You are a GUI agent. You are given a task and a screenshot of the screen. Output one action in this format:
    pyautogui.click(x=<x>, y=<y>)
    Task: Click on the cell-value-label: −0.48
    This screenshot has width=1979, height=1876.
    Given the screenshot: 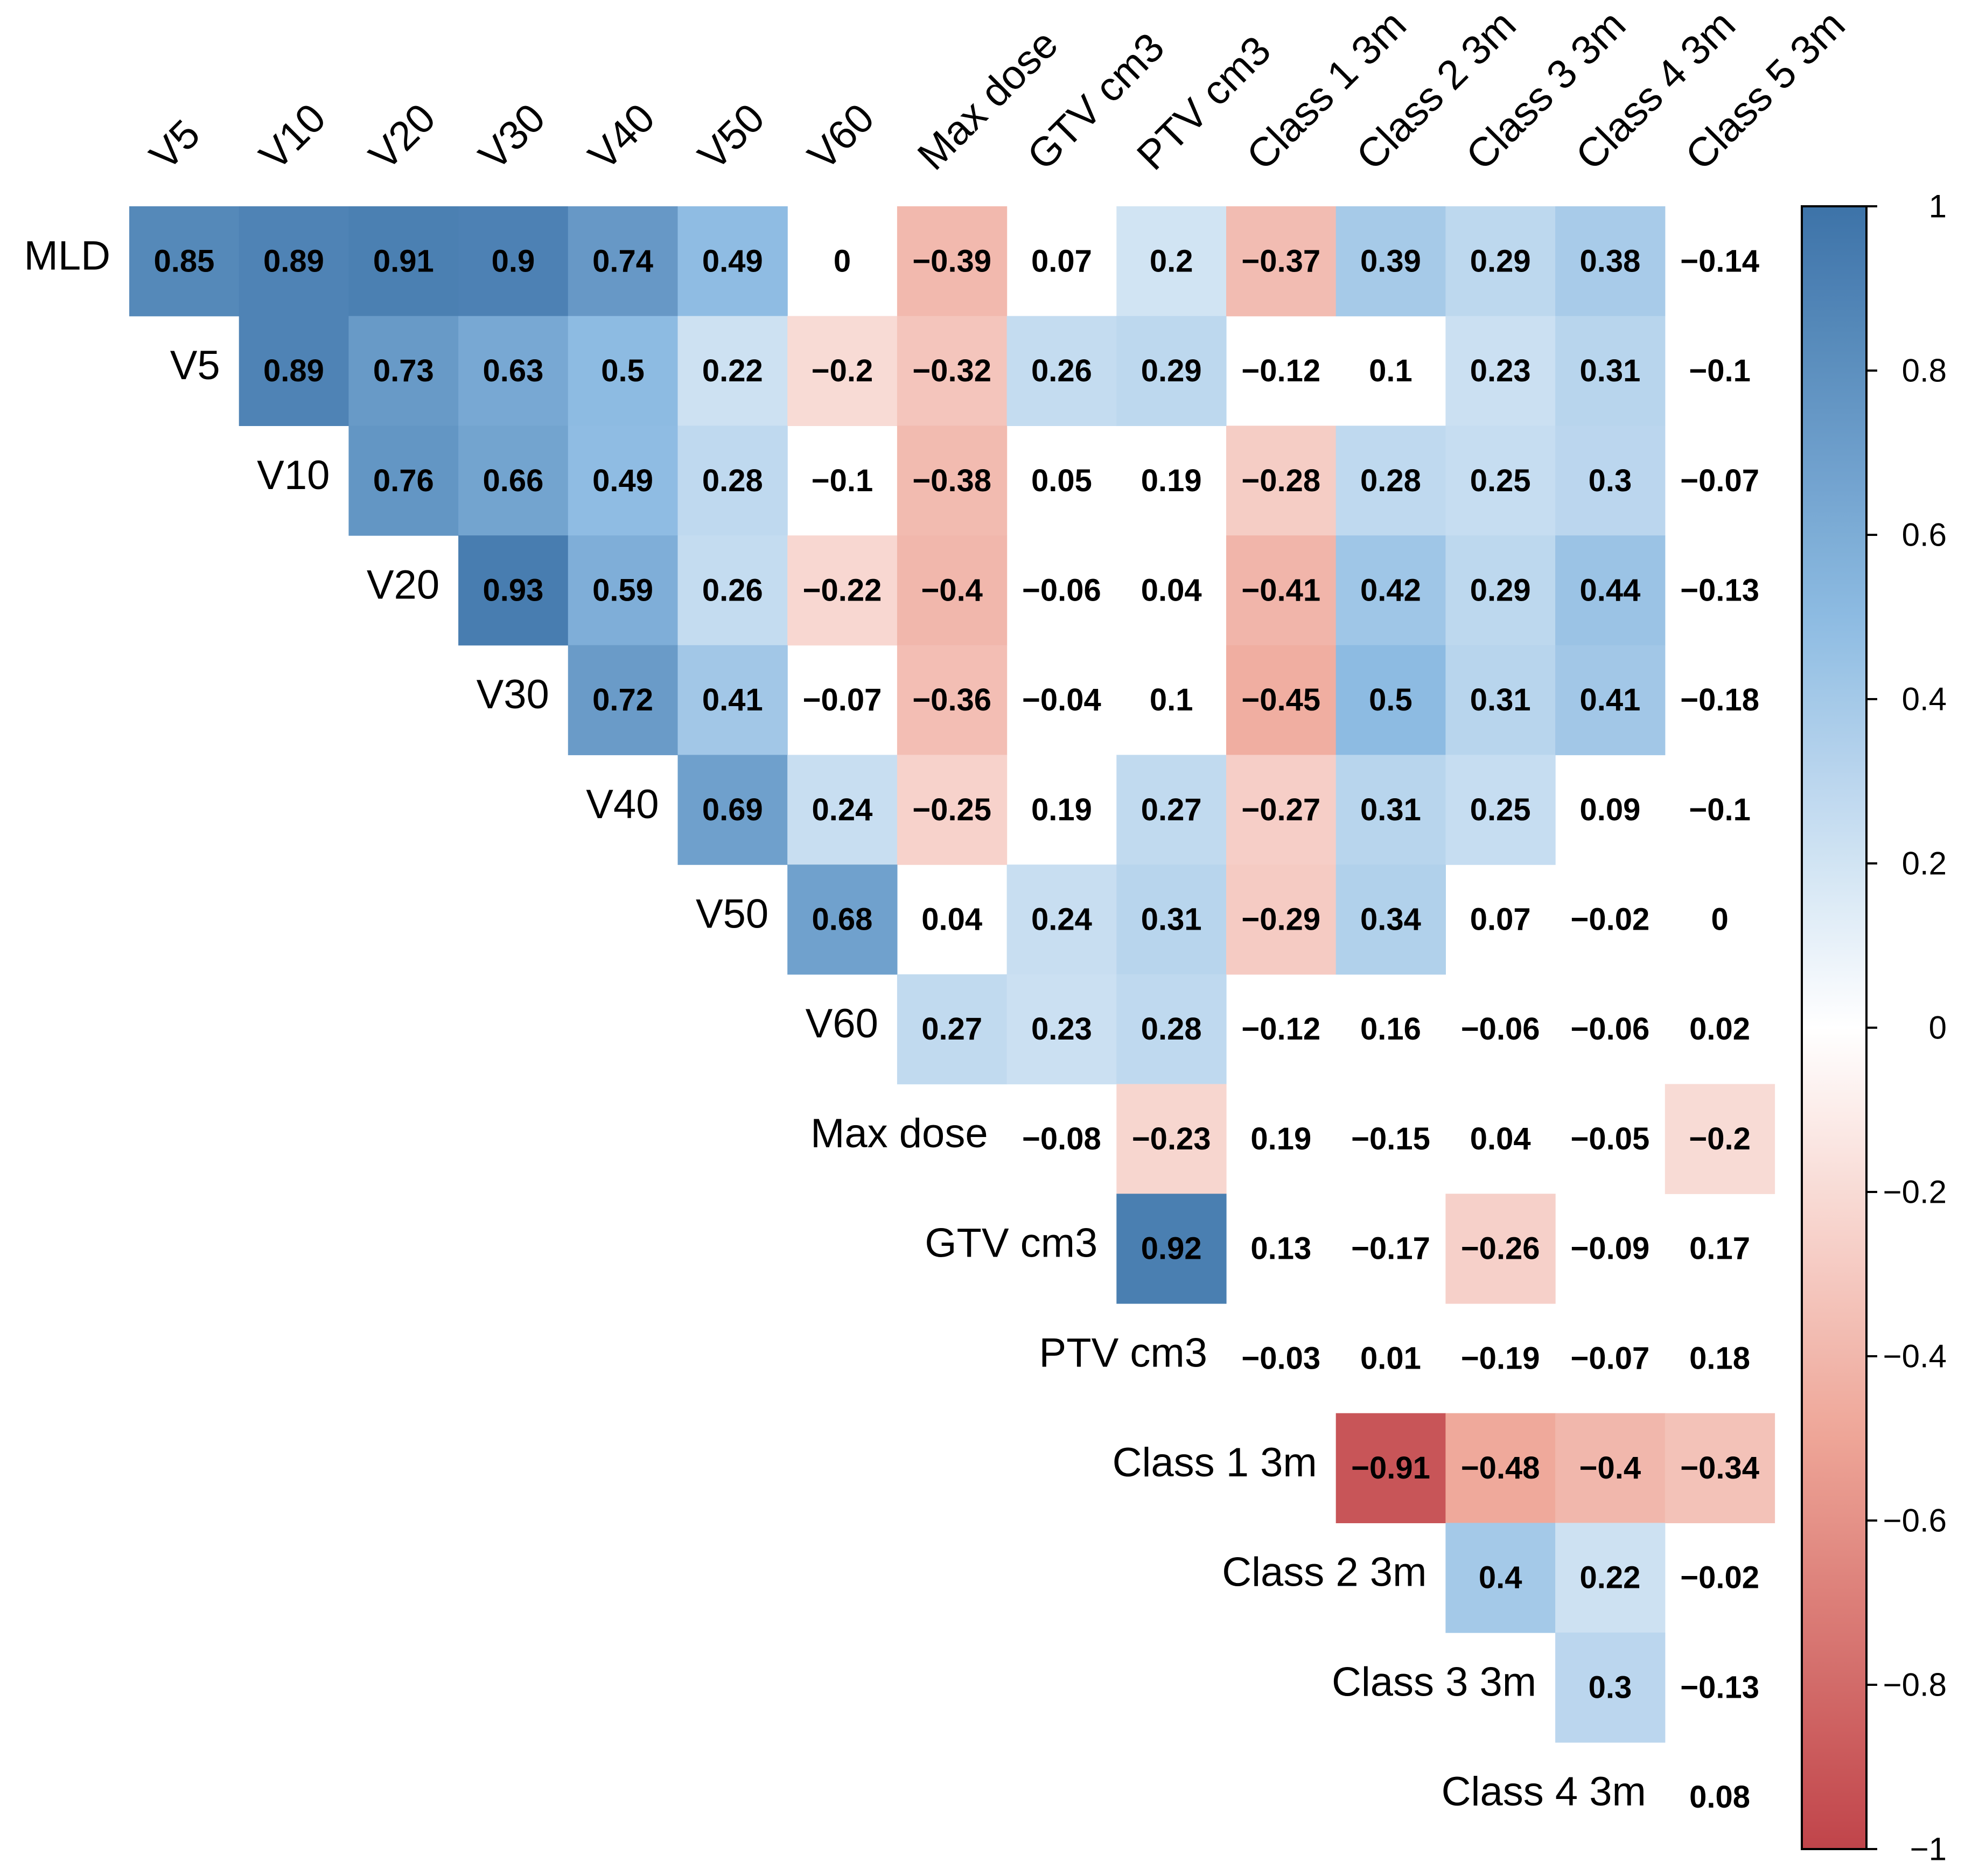 What is the action you would take?
    pyautogui.click(x=1500, y=1468)
    